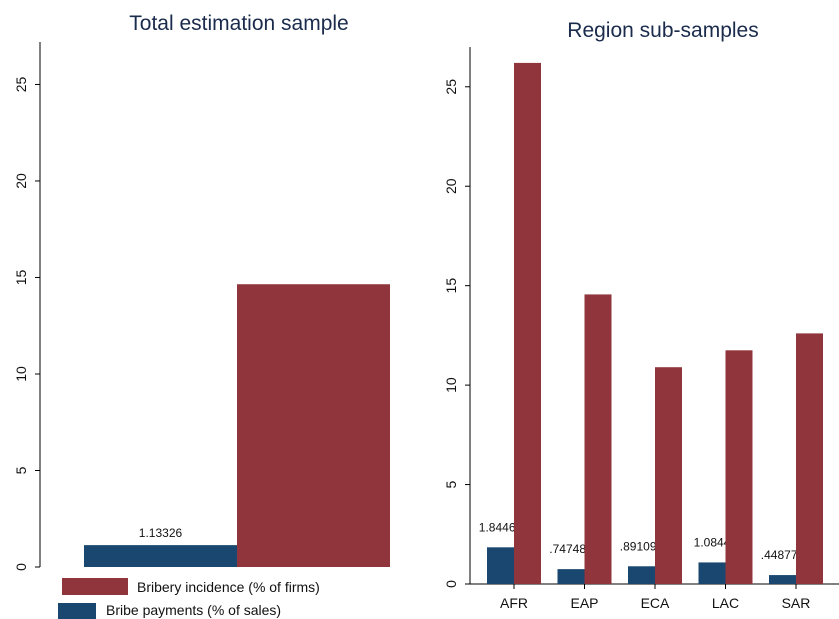  I want to click on chart-title: Region sub-samples, so click(662, 30).